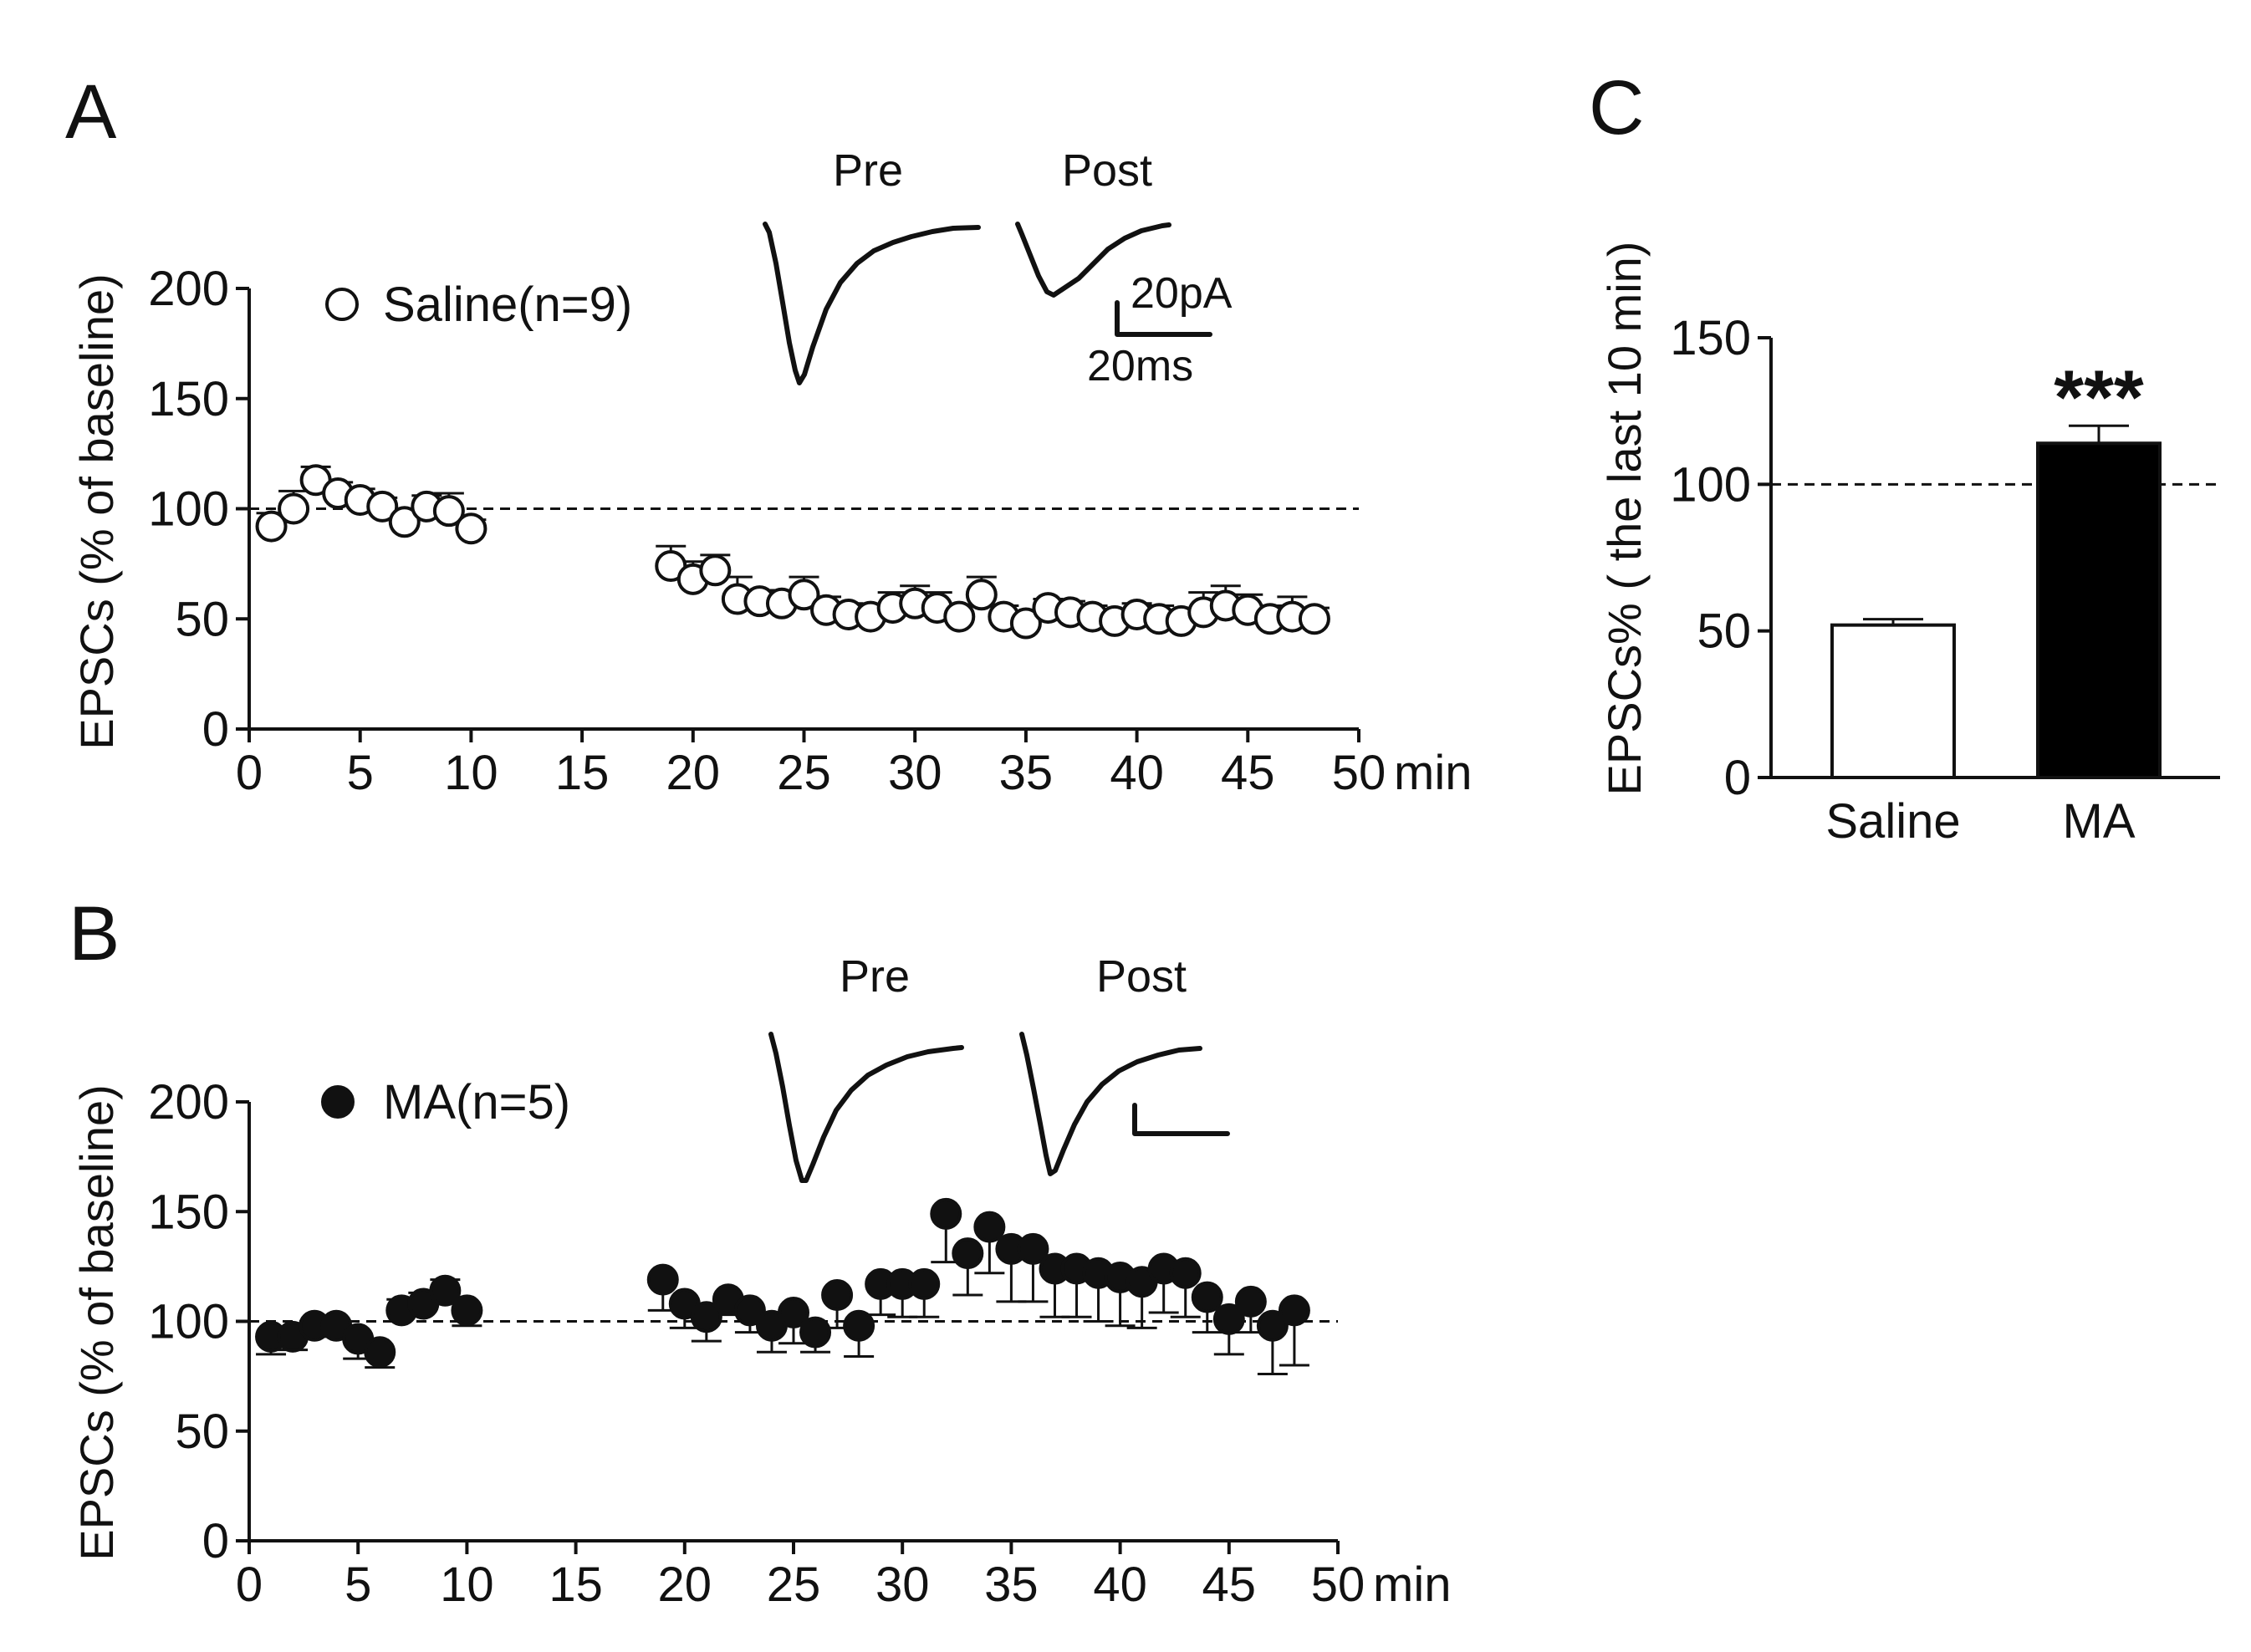 The width and height of the screenshot is (2251, 1652). What do you see at coordinates (1359, 773) in the screenshot?
I see `panel-a-x-tick-label: 50` at bounding box center [1359, 773].